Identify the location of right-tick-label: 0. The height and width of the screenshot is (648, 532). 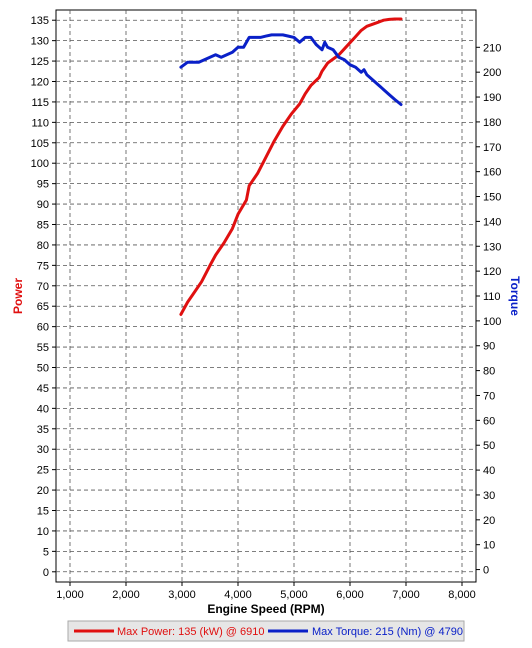
(486, 571).